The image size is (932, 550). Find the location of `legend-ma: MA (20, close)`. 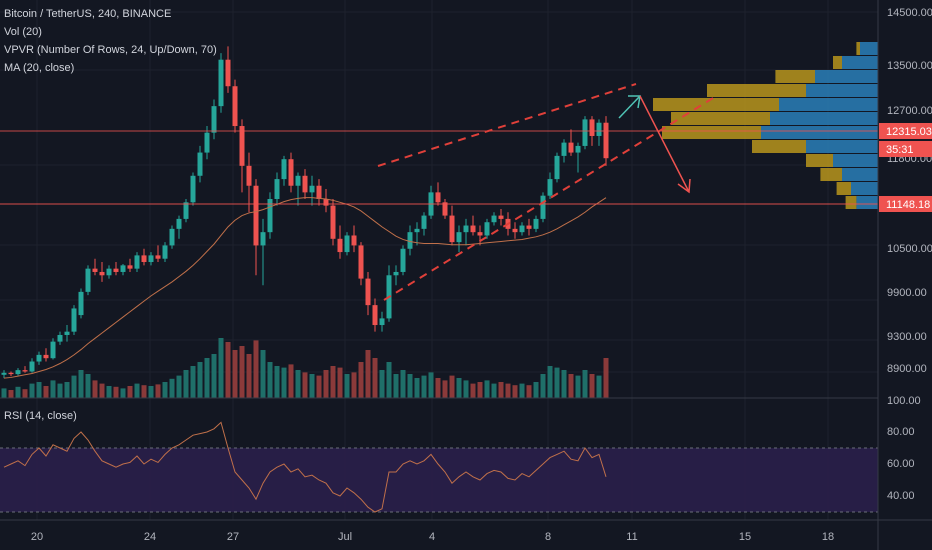

legend-ma: MA (20, close) is located at coordinates (39, 68).